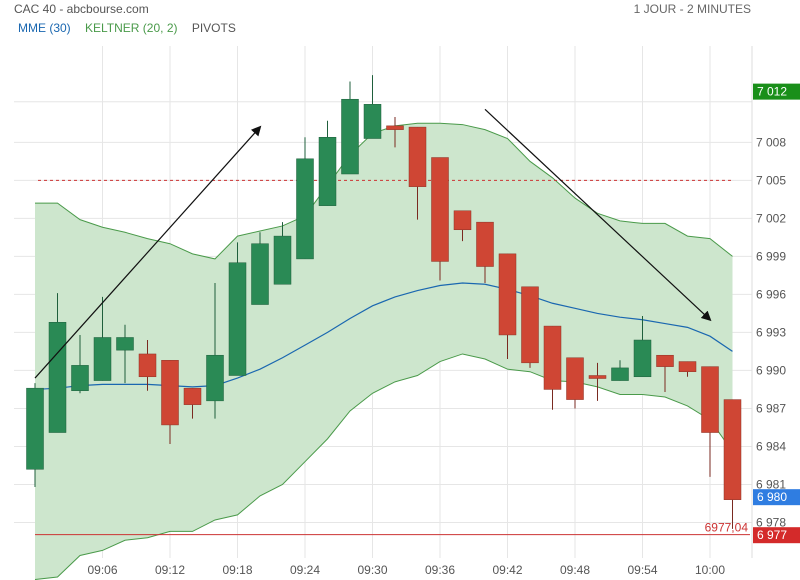 The image size is (800, 580). What do you see at coordinates (692, 9) in the screenshot?
I see `period-selector: 1 JOUR - 2 MINUTES` at bounding box center [692, 9].